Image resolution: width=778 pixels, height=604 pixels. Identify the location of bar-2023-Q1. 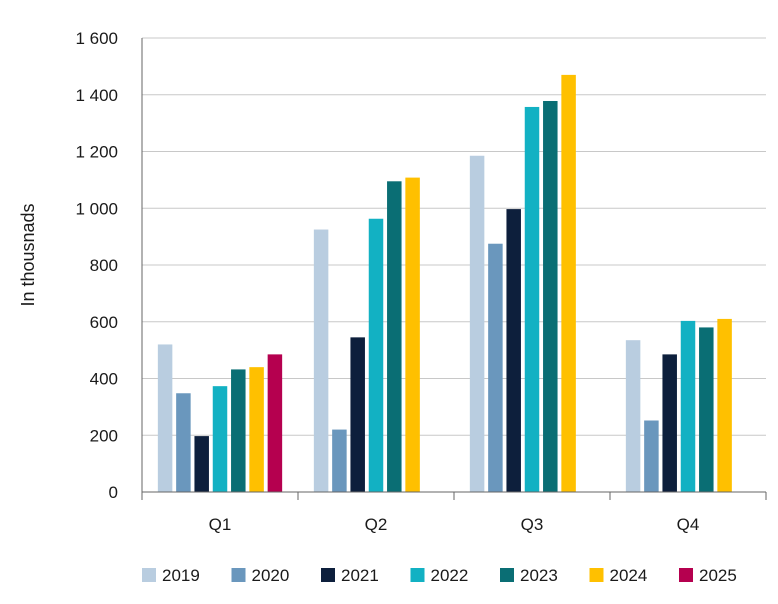
(238, 430).